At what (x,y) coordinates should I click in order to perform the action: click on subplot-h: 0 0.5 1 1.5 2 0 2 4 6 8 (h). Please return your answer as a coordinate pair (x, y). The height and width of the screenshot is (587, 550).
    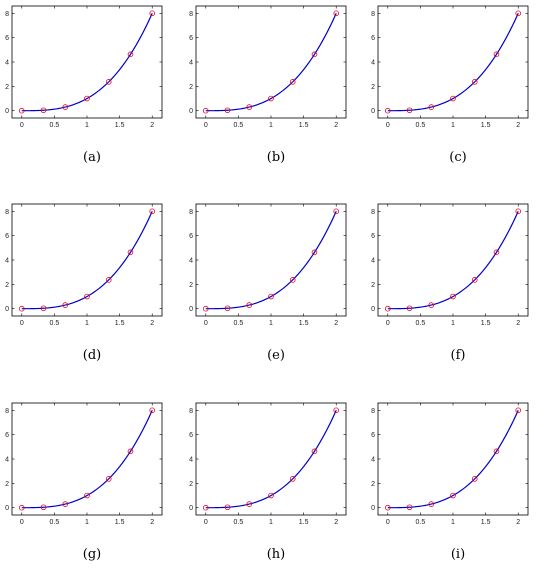
    Looking at the image, I should click on (276, 492).